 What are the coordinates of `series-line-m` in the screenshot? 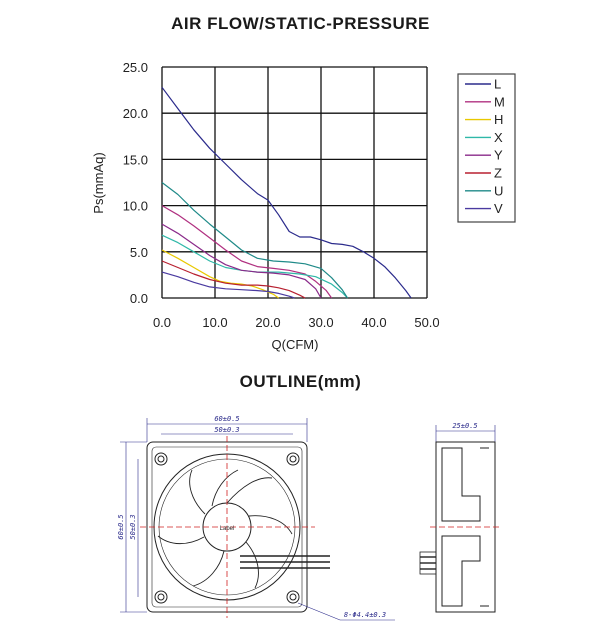 It's located at (247, 252).